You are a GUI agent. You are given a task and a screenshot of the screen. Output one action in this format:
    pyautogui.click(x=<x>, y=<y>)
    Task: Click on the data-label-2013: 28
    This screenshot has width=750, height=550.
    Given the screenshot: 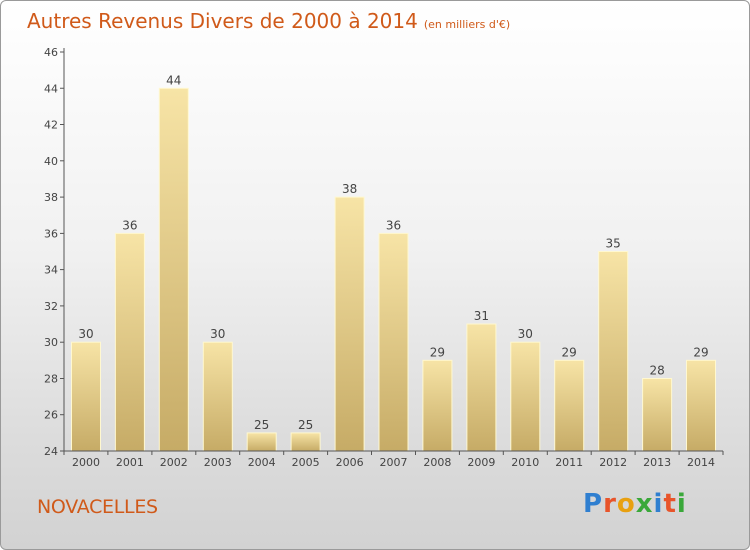 What is the action you would take?
    pyautogui.click(x=656, y=371)
    